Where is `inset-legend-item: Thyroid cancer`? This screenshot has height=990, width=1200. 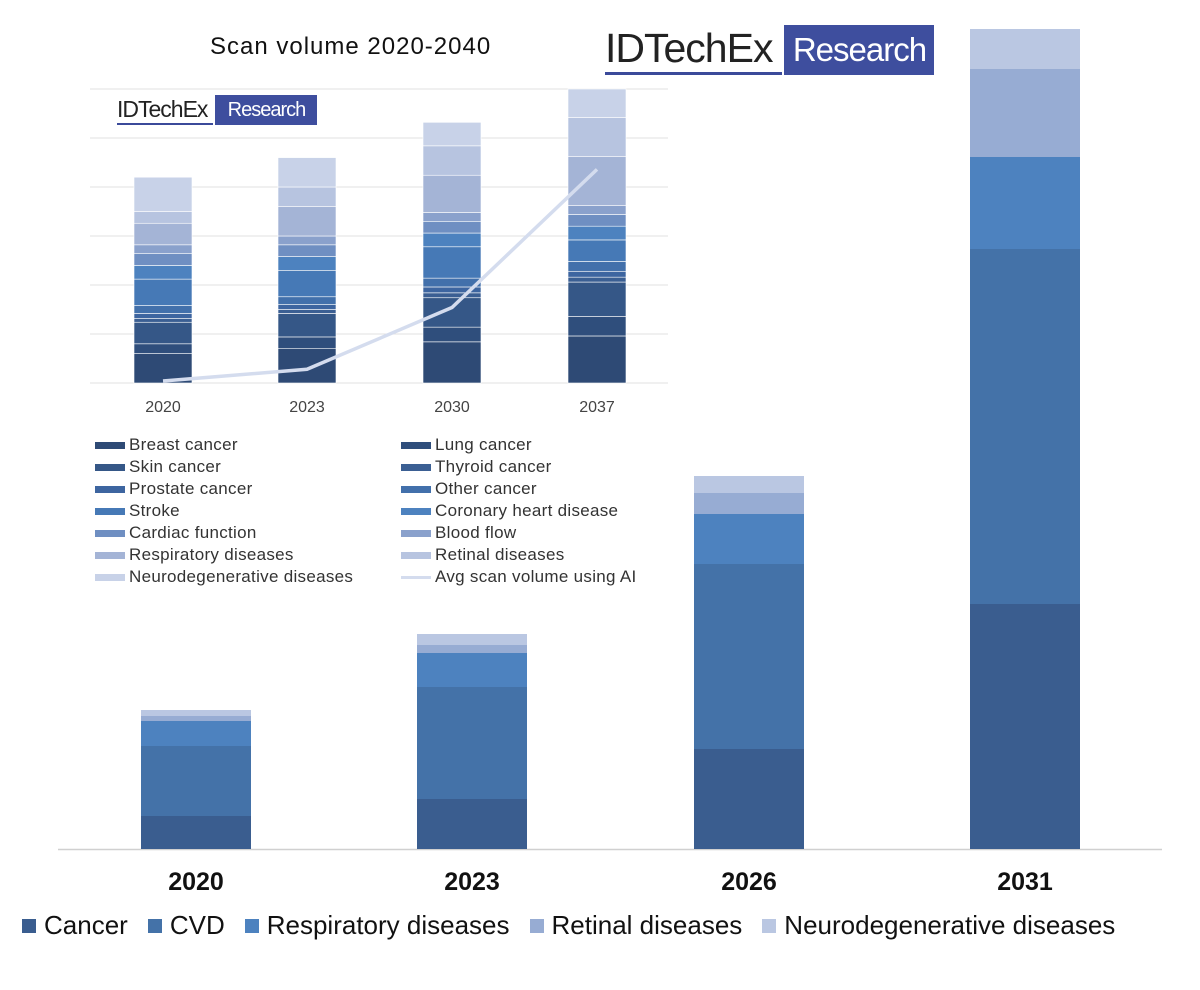 inset-legend-item: Thyroid cancer is located at coordinates (548, 466).